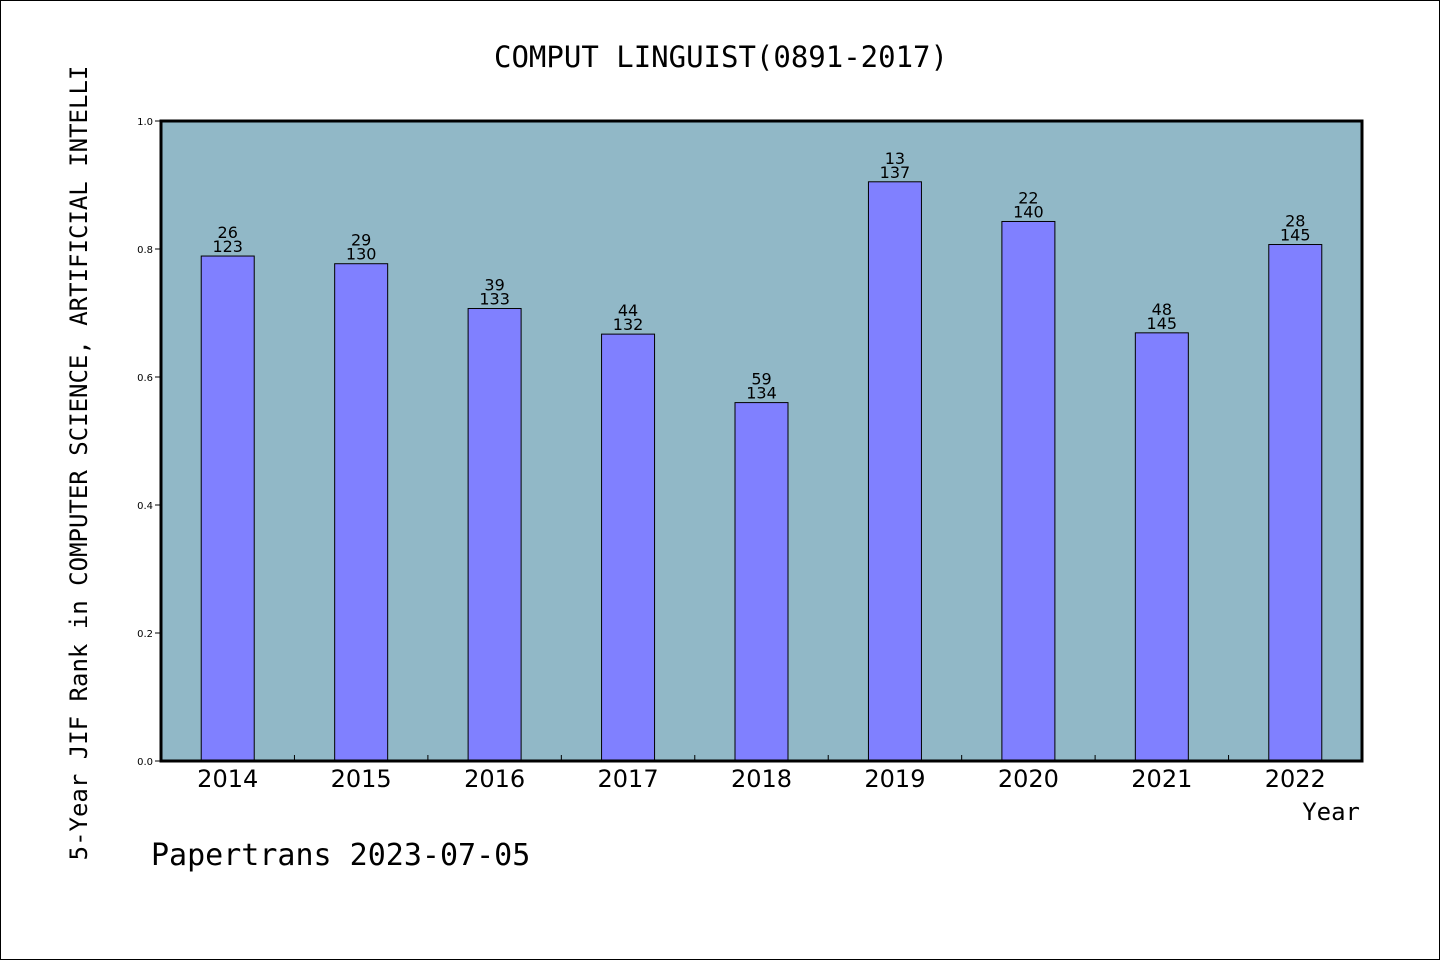  Describe the element at coordinates (149, 442) in the screenshot. I see `y-axis: 0.0 0.2 0.4 0.6 0.8 1.0` at that location.